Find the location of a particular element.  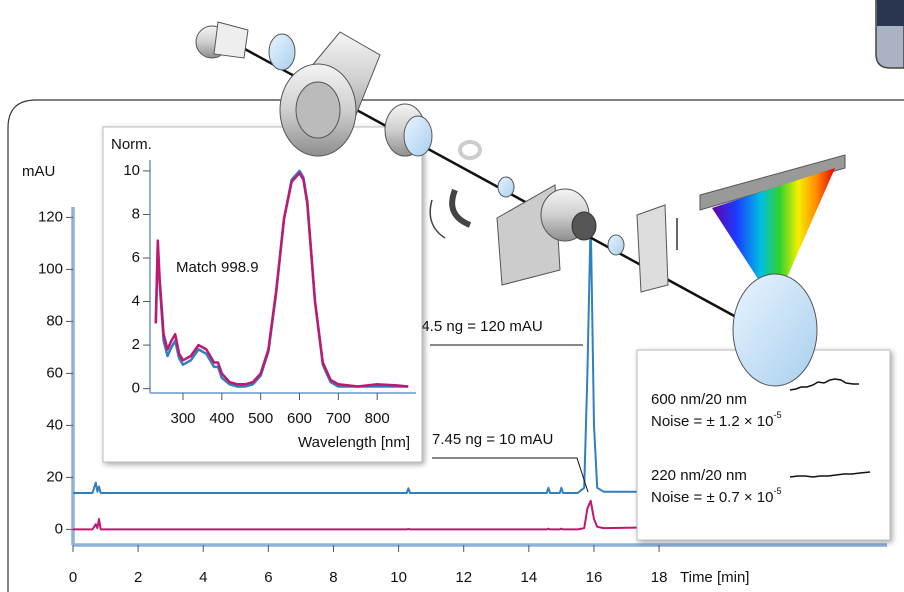

slit is located at coordinates (652, 248).